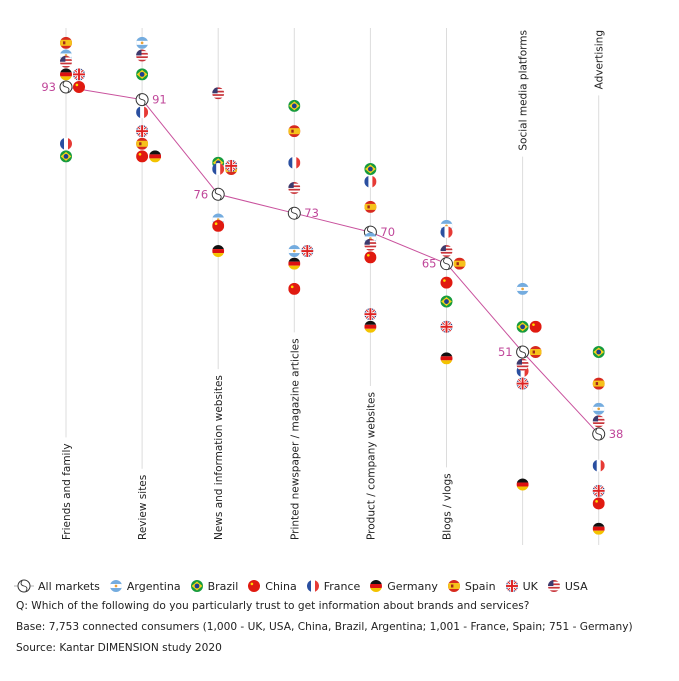  Describe the element at coordinates (311, 213) in the screenshot. I see `all-markets-value-label: 73` at that location.